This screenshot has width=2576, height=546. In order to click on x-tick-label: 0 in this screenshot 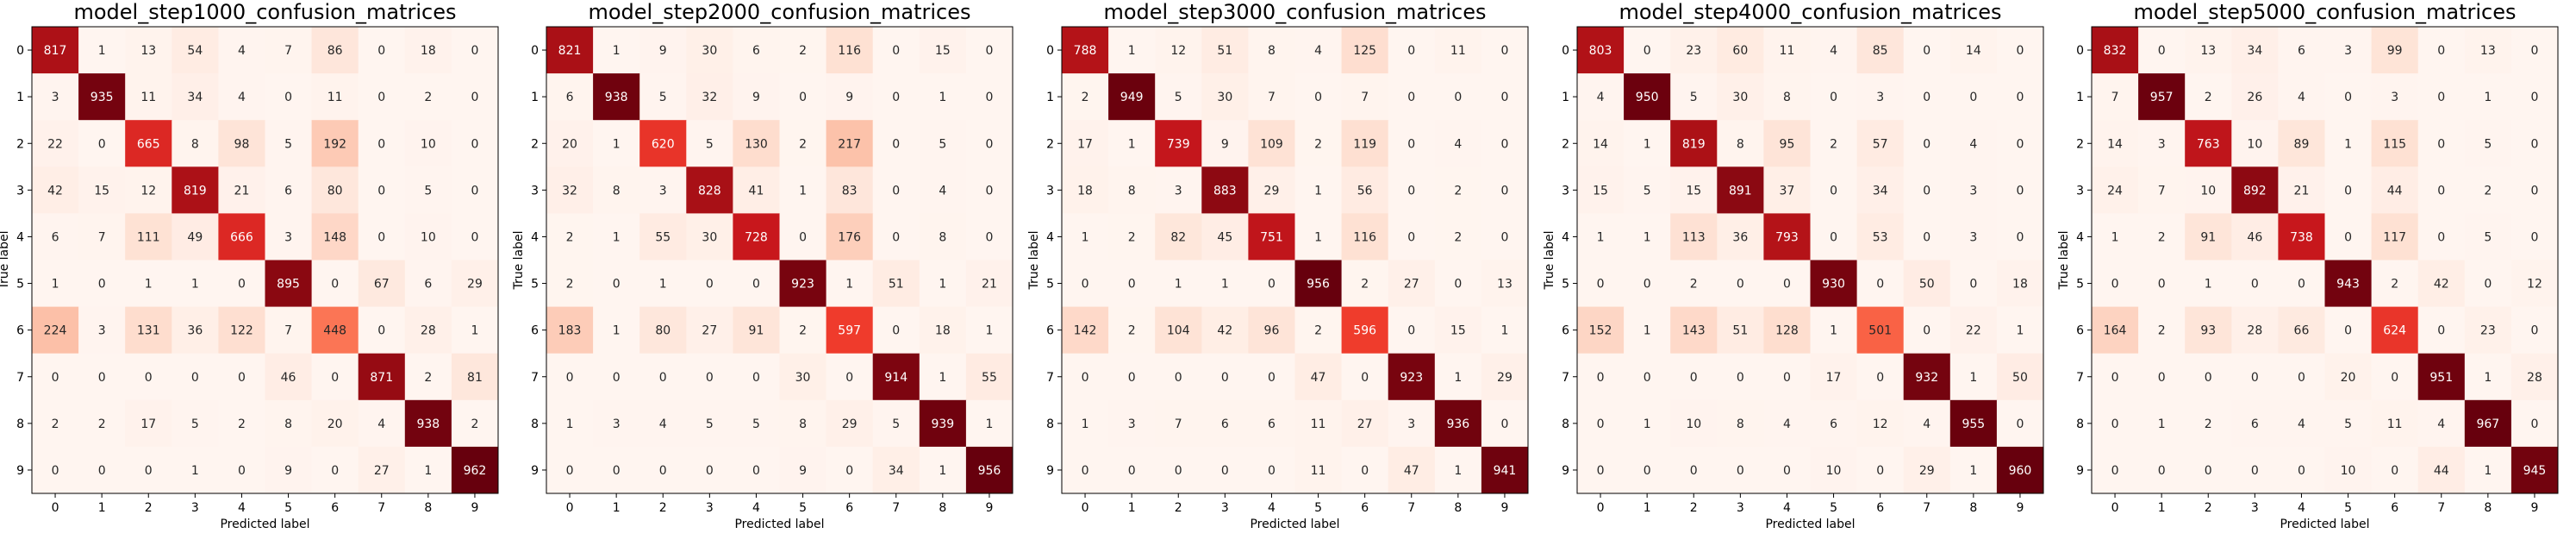, I will do `click(2115, 508)`.